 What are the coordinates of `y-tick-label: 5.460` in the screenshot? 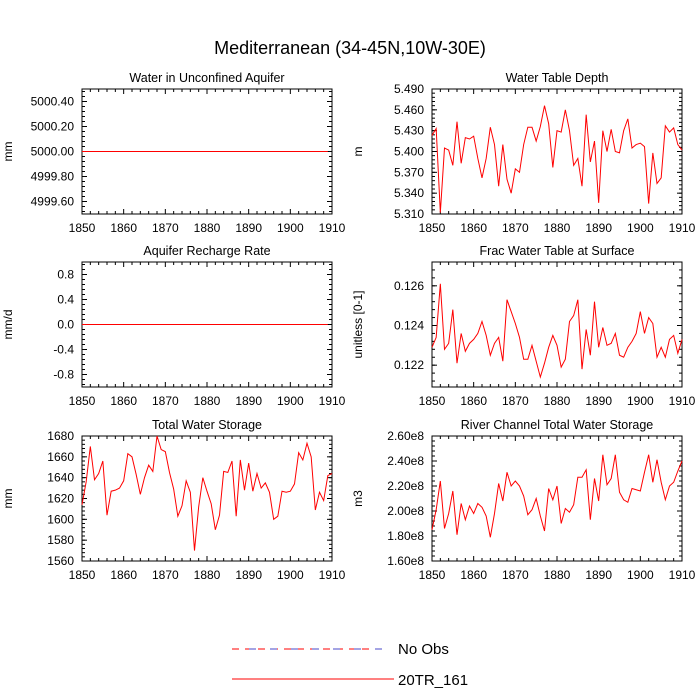 It's located at (409, 110).